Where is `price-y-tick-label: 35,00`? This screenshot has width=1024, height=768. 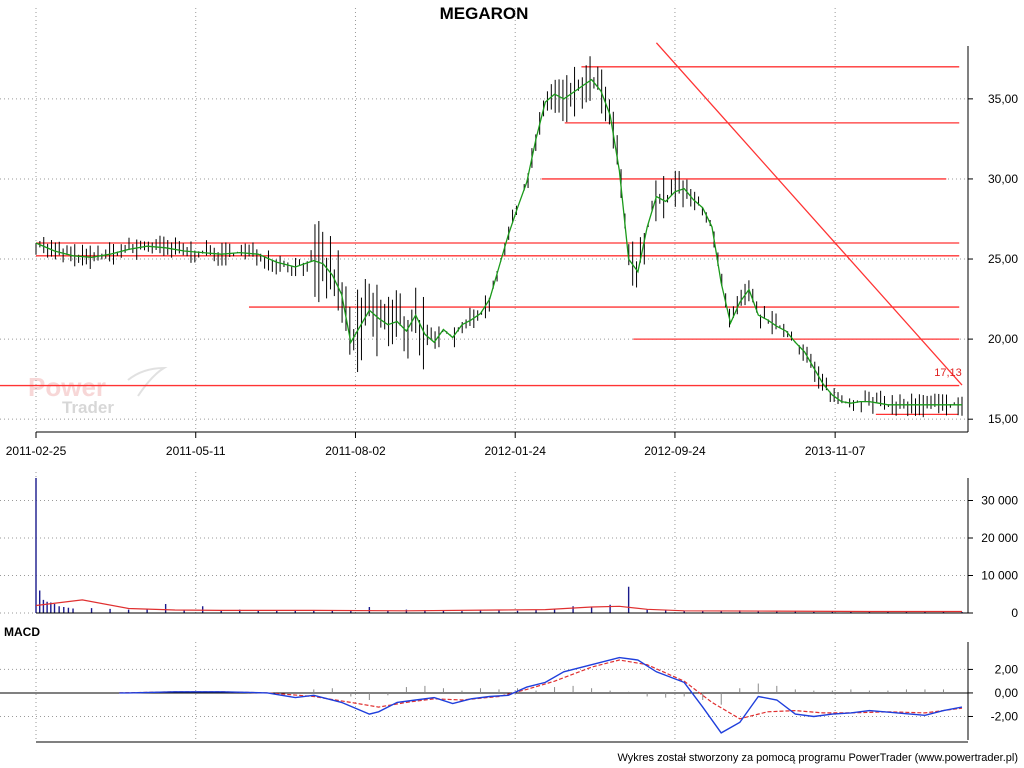 price-y-tick-label: 35,00 is located at coordinates (1003, 99).